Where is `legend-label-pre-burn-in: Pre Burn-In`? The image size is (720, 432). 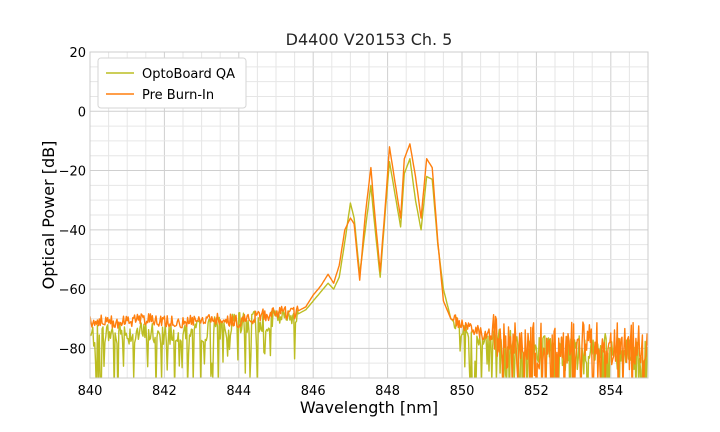 legend-label-pre-burn-in: Pre Burn-In is located at coordinates (178, 95).